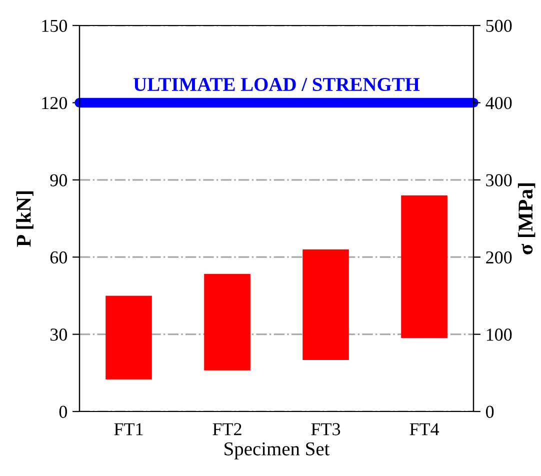  I want to click on y2-tick-label: 0, so click(490, 412).